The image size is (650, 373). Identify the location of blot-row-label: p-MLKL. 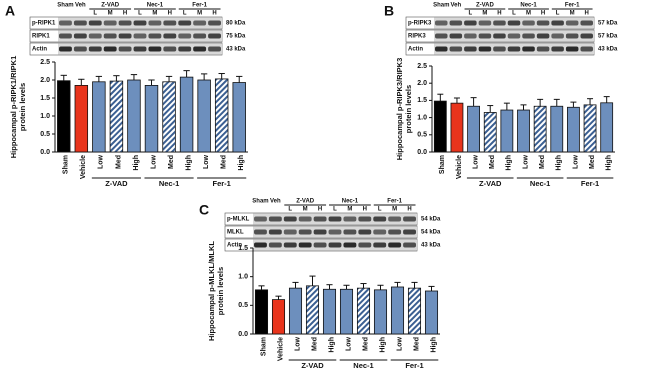
(238, 220).